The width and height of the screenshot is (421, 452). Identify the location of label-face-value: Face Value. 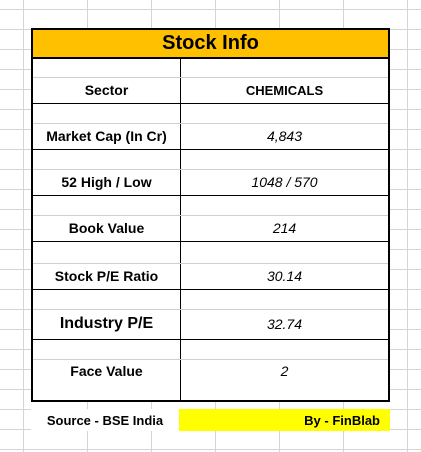
(106, 371).